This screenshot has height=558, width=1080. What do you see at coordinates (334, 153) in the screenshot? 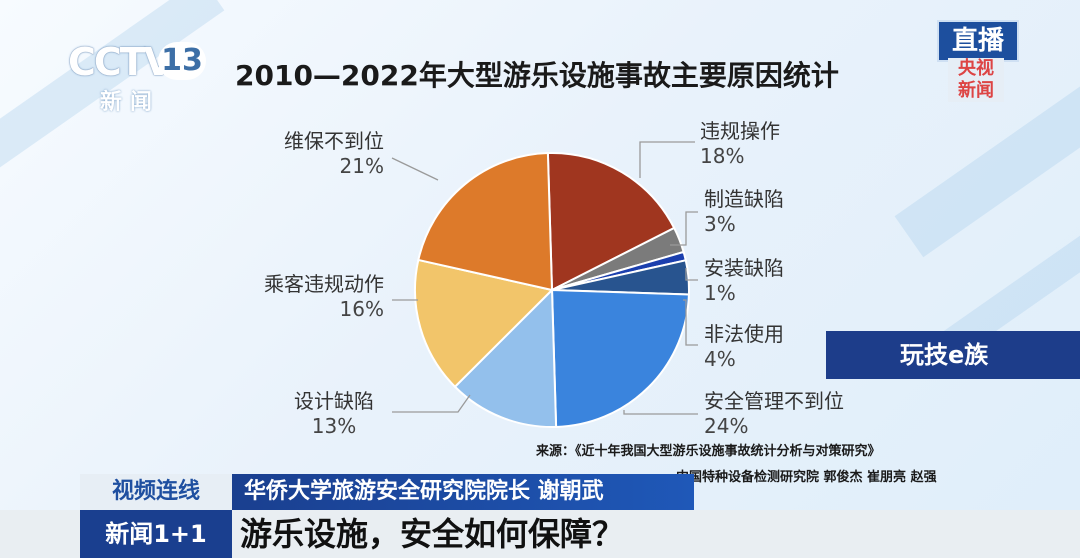
I see `label-weibao: 维保不到位 21%` at bounding box center [334, 153].